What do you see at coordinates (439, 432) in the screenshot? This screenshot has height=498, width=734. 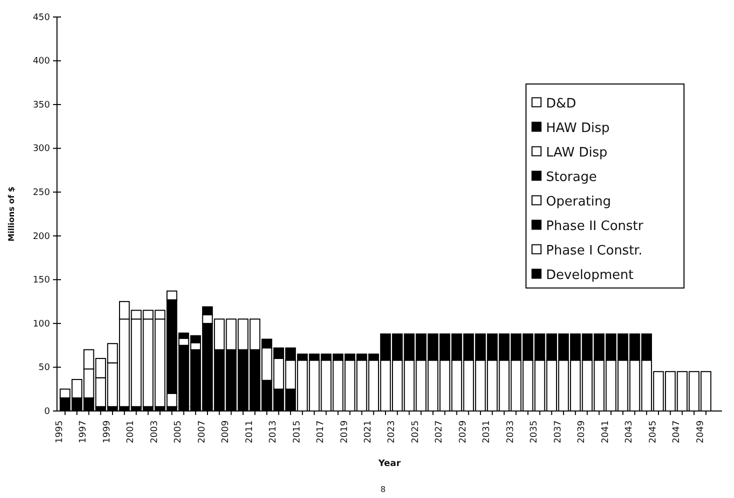 I see `x-tick-label: 2027` at bounding box center [439, 432].